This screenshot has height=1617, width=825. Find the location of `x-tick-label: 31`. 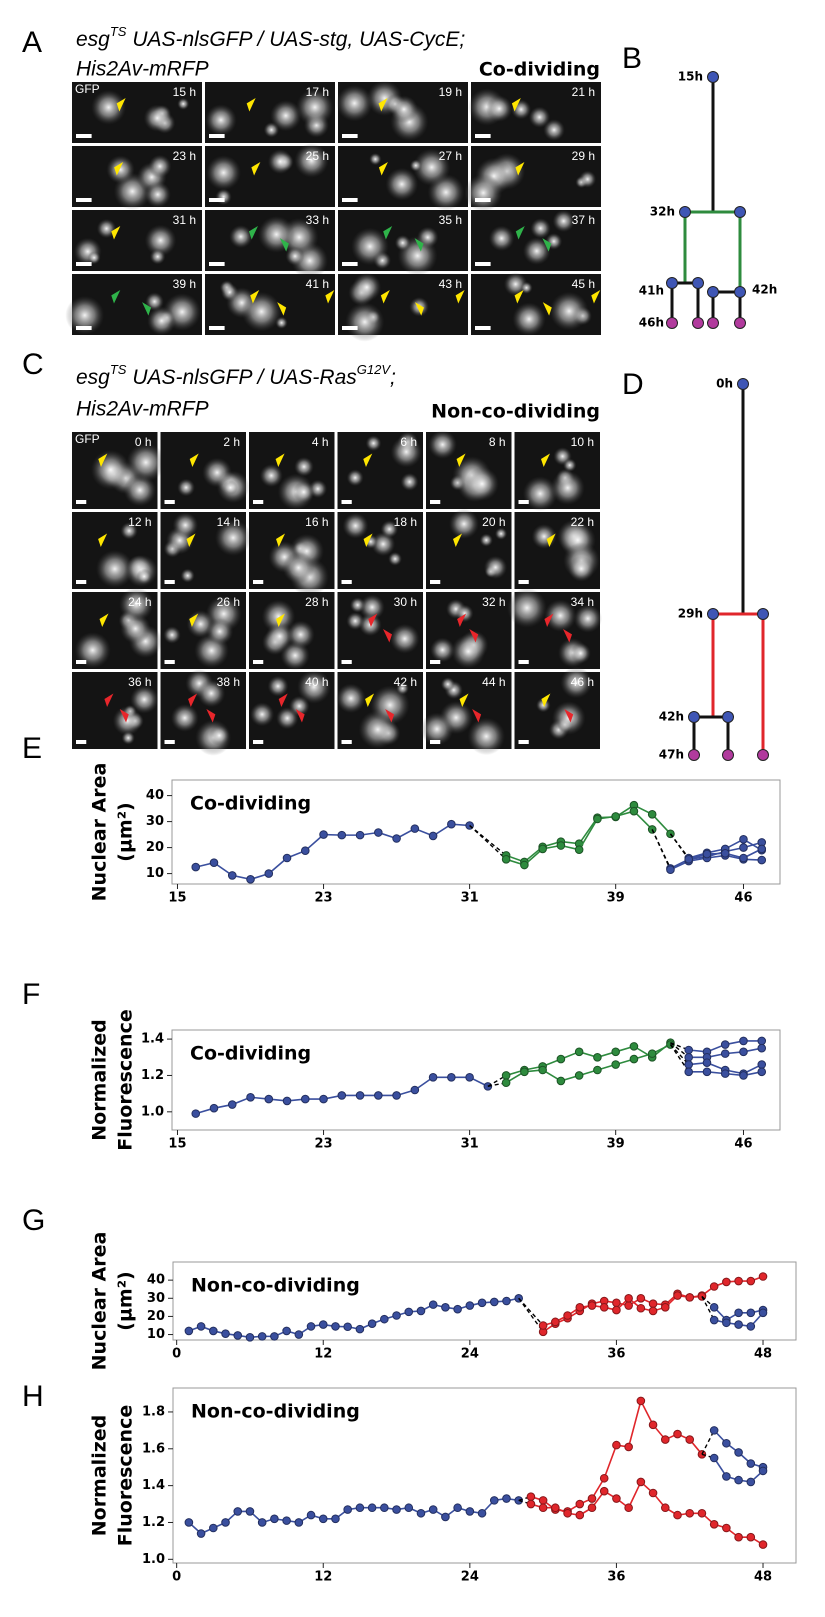

x-tick-label: 31 is located at coordinates (470, 898).